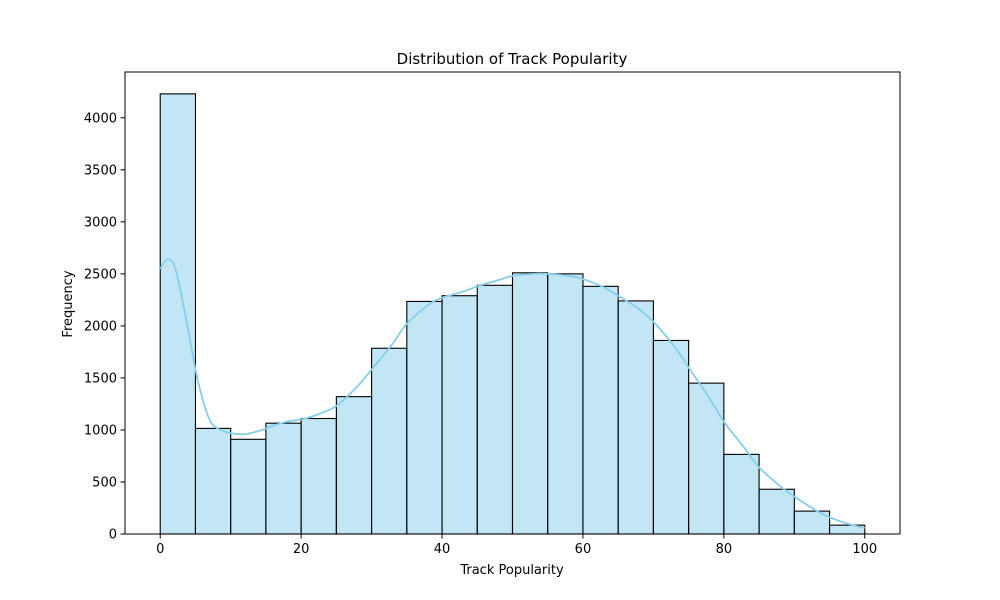 The width and height of the screenshot is (1000, 600). I want to click on y-tick-label: 1000, so click(100, 430).